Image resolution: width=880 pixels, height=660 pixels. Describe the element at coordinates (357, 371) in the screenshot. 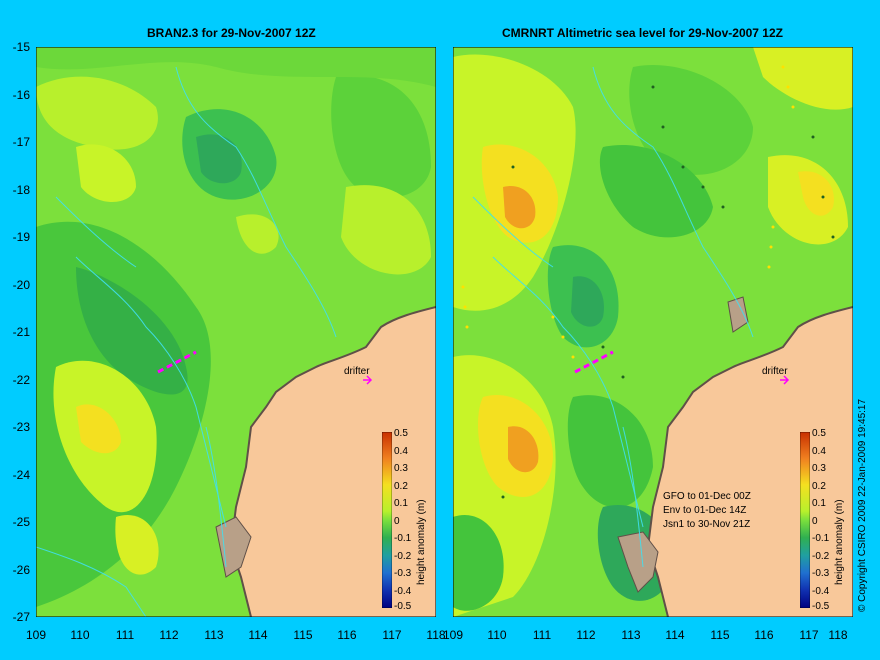

I see `drifter-label-left: drifter` at that location.